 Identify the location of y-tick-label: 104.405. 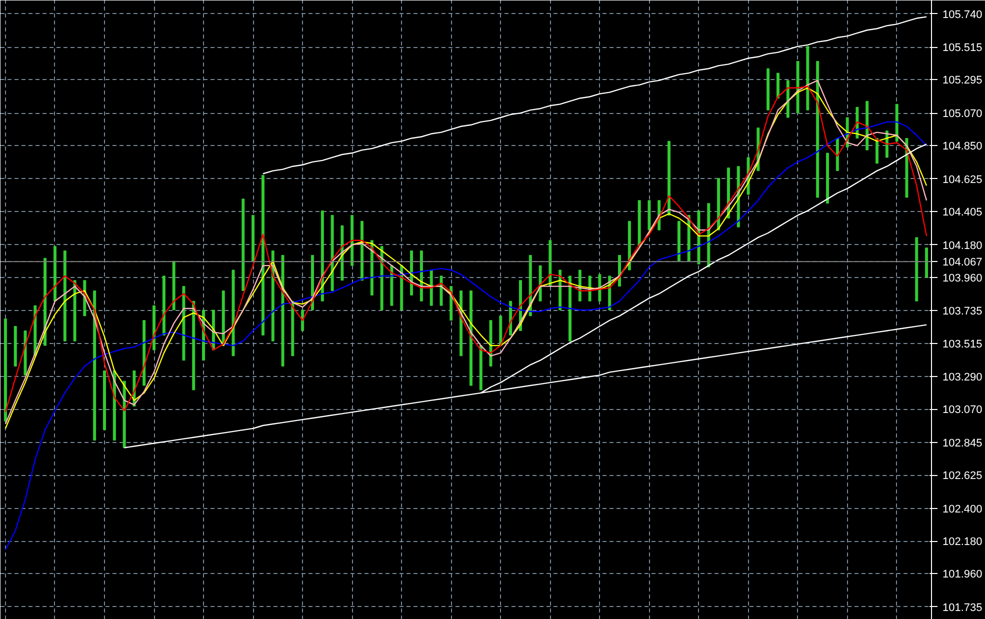
(962, 212).